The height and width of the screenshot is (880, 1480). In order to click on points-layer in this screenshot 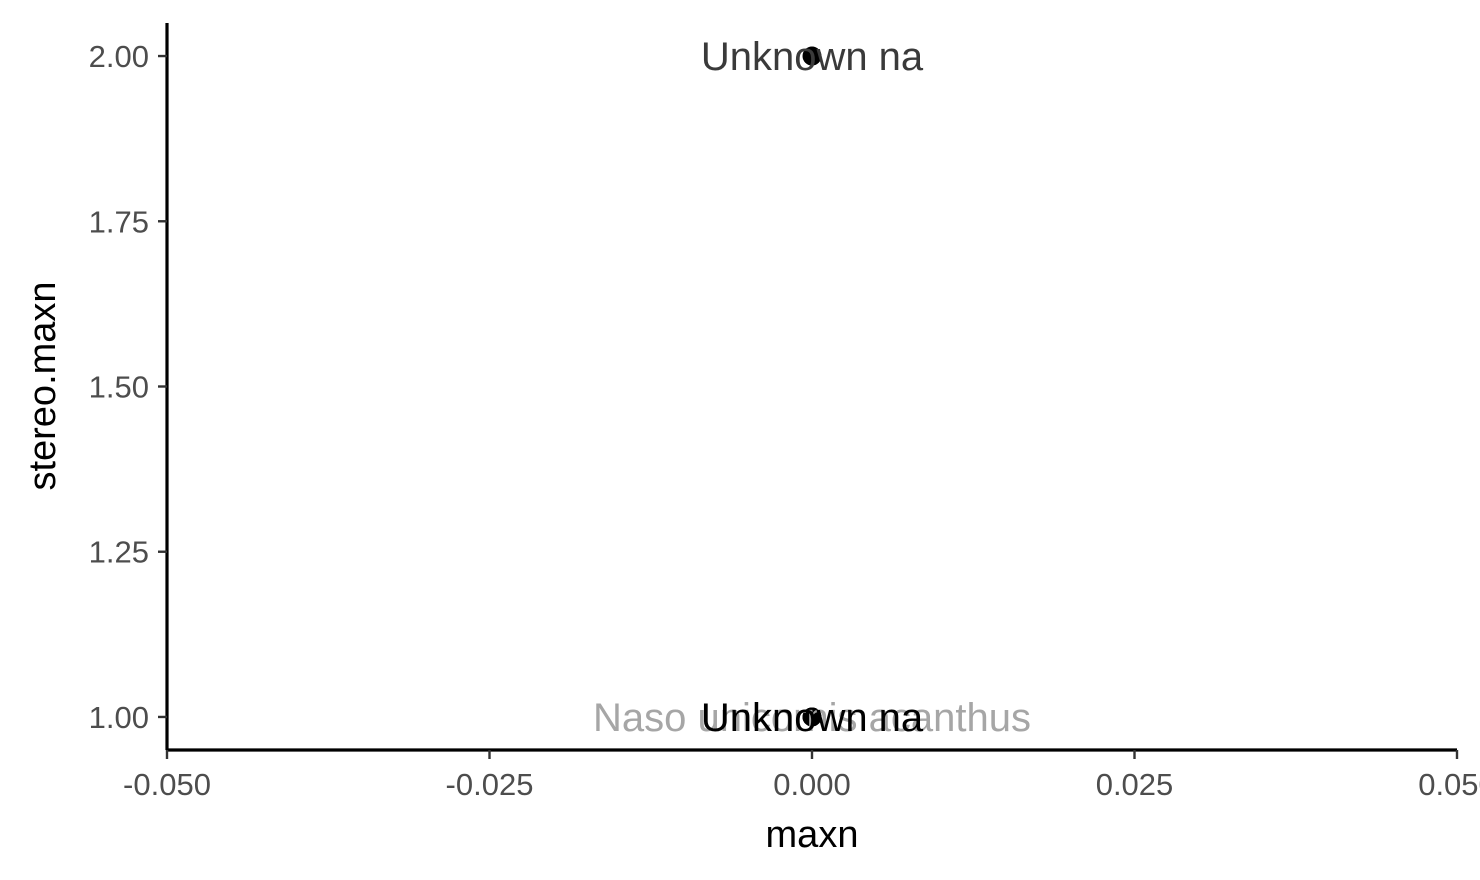, I will do `click(812, 386)`.